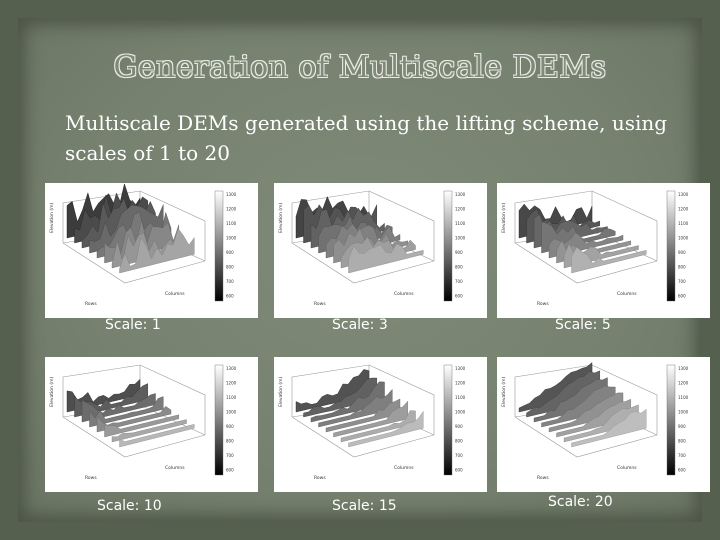 Image resolution: width=720 pixels, height=540 pixels. What do you see at coordinates (583, 325) in the screenshot?
I see `scale-caption: Scale: 5` at bounding box center [583, 325].